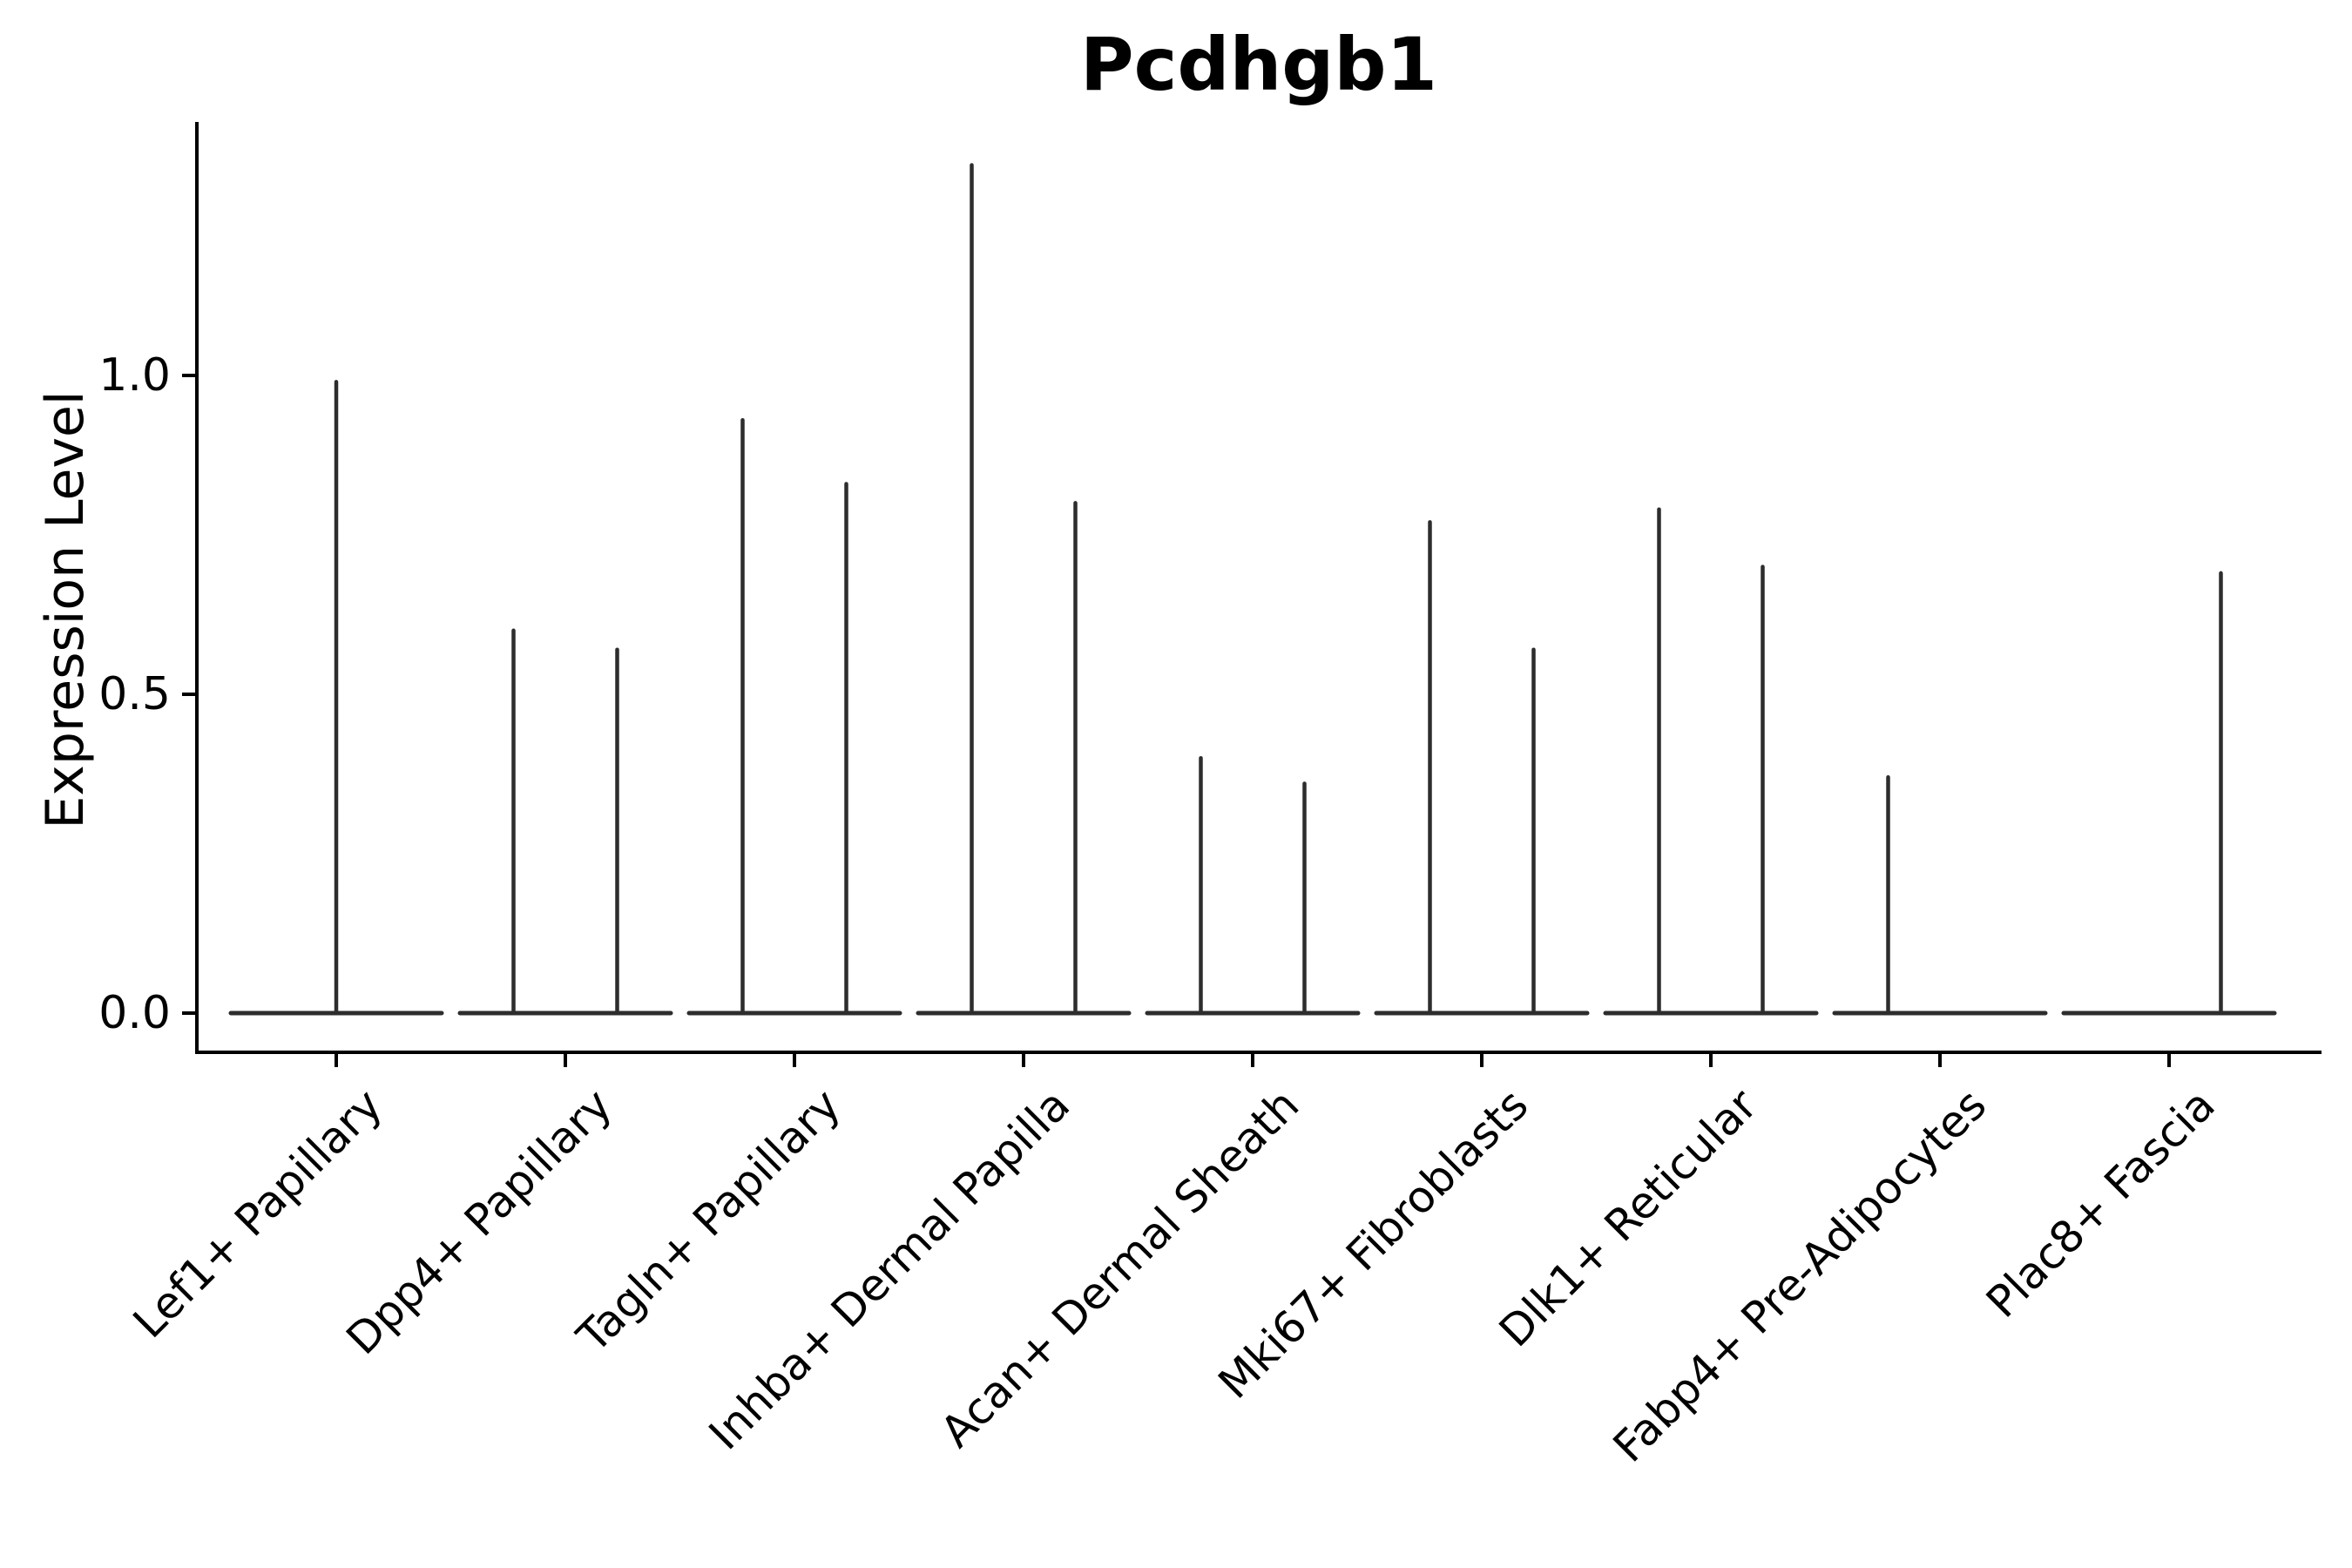 This screenshot has width=2352, height=1568. What do you see at coordinates (1258, 64) in the screenshot?
I see `chart-title: Pcdhgb1` at bounding box center [1258, 64].